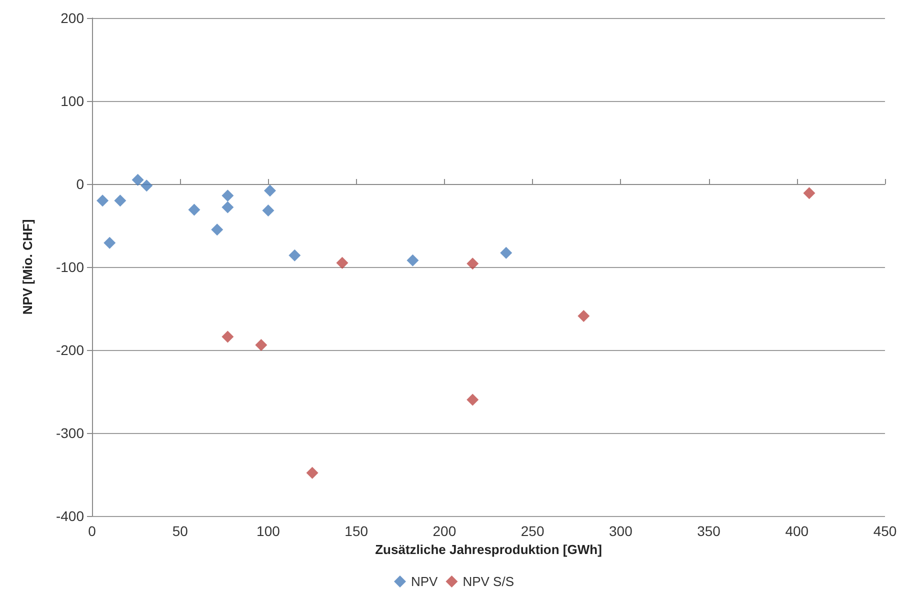  What do you see at coordinates (180, 531) in the screenshot?
I see `x-tick-label: 50` at bounding box center [180, 531].